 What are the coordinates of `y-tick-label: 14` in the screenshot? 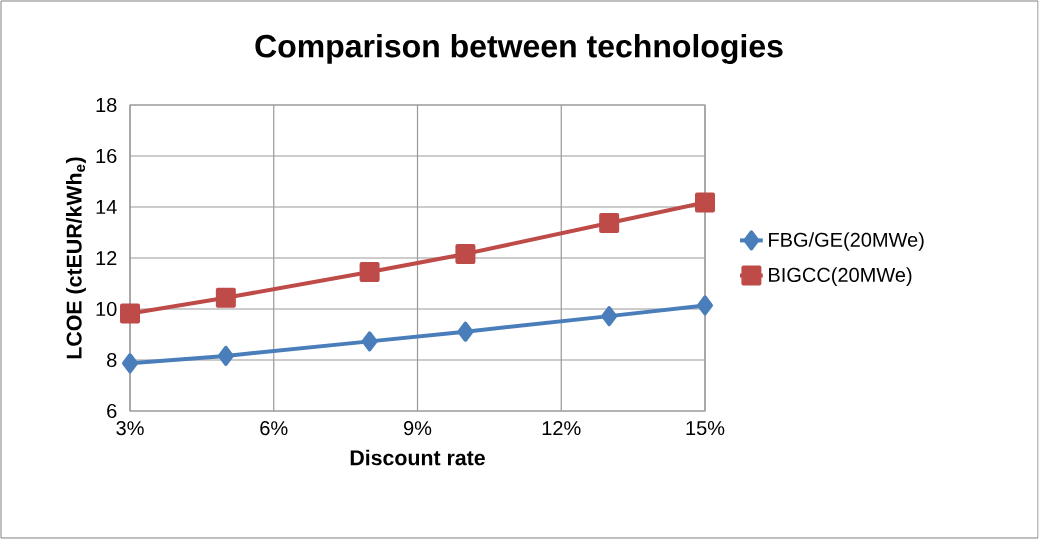 It's located at (106, 207).